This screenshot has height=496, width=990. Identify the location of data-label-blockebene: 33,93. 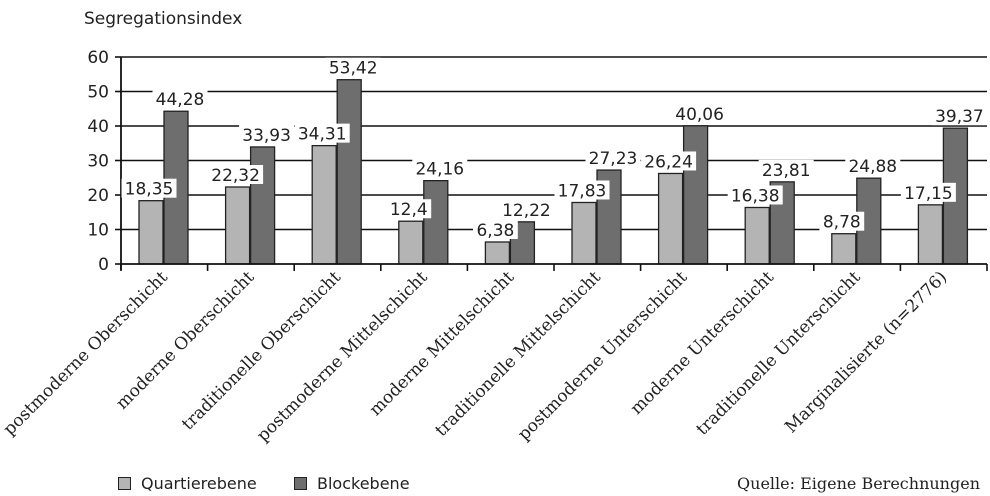
(266, 136).